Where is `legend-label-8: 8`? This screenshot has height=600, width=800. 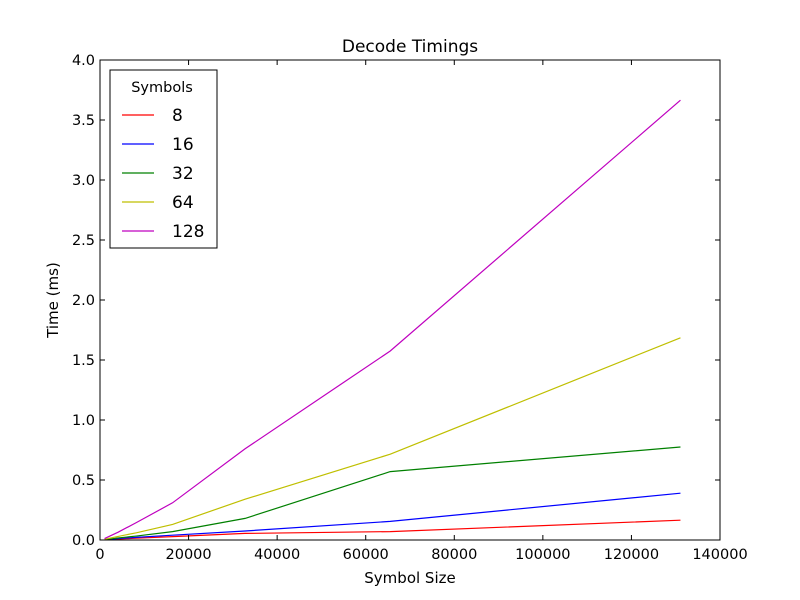
legend-label-8: 8 is located at coordinates (177, 116).